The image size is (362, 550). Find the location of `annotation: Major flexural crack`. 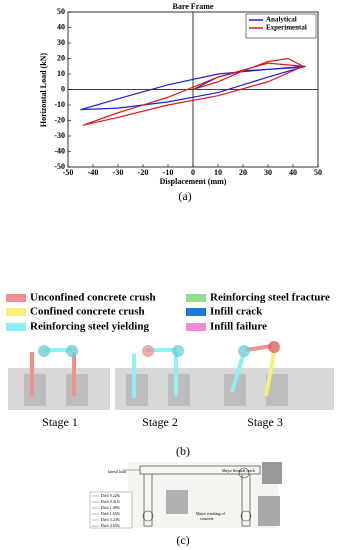

annotation: Major flexural crack is located at coordinates (238, 470).